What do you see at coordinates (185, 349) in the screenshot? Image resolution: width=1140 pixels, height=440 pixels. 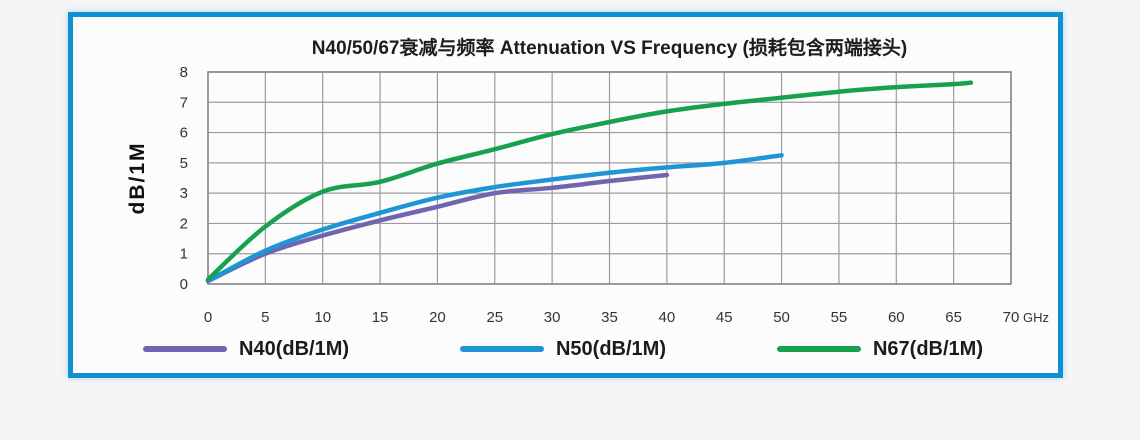 I see `legend-swatch-n40` at bounding box center [185, 349].